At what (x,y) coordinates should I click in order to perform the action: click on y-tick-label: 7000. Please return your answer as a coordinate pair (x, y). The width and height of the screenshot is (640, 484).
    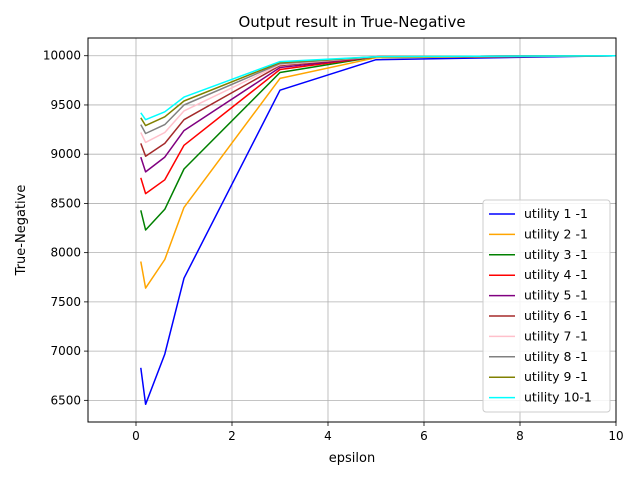
    Looking at the image, I should click on (65, 351).